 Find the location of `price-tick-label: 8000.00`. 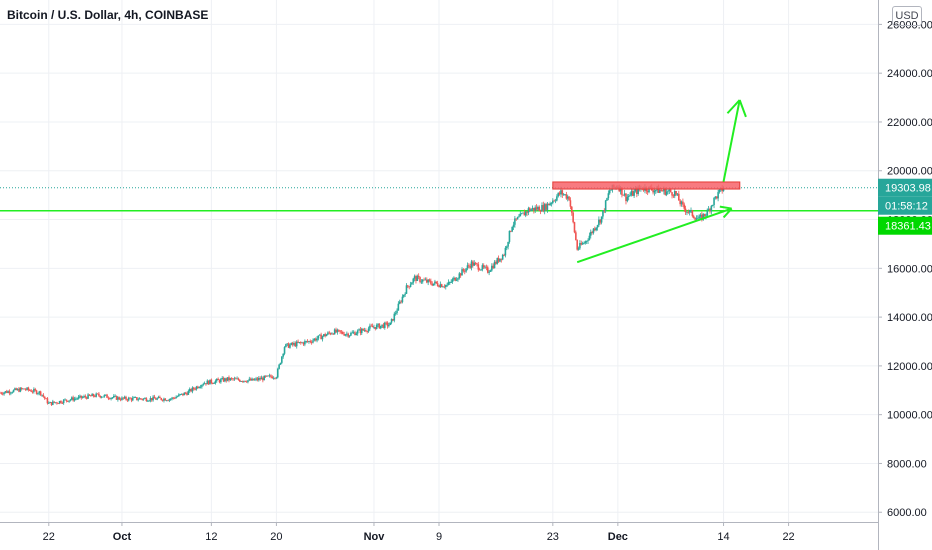

price-tick-label: 8000.00 is located at coordinates (907, 464).